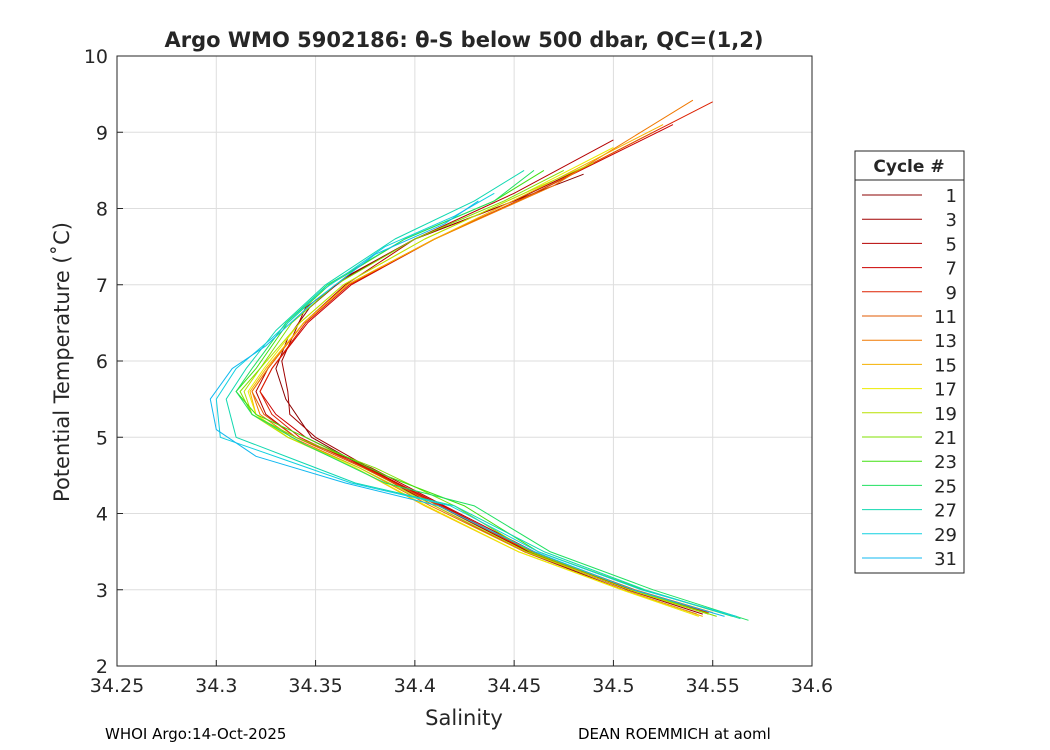 The image size is (1050, 750). I want to click on legend-label-cycle-25: 25, so click(945, 486).